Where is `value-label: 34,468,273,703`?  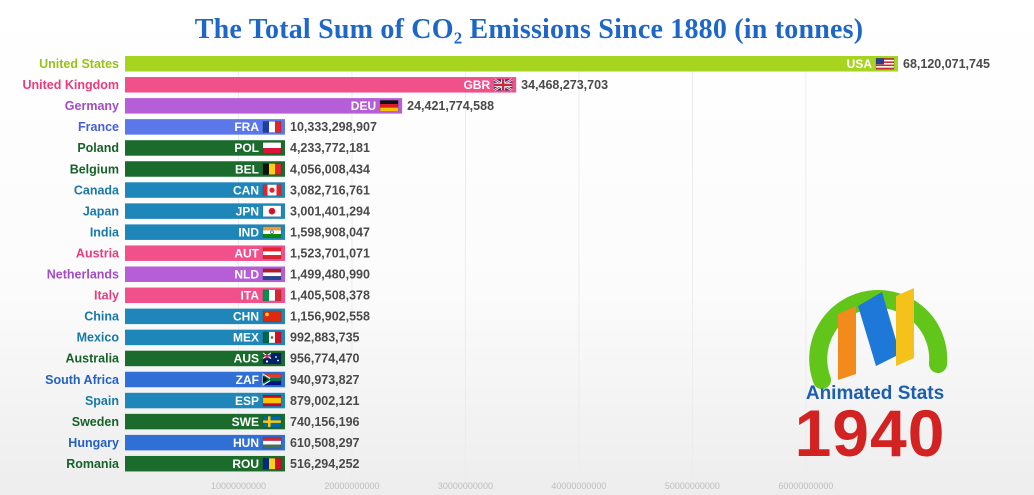 value-label: 34,468,273,703 is located at coordinates (564, 85).